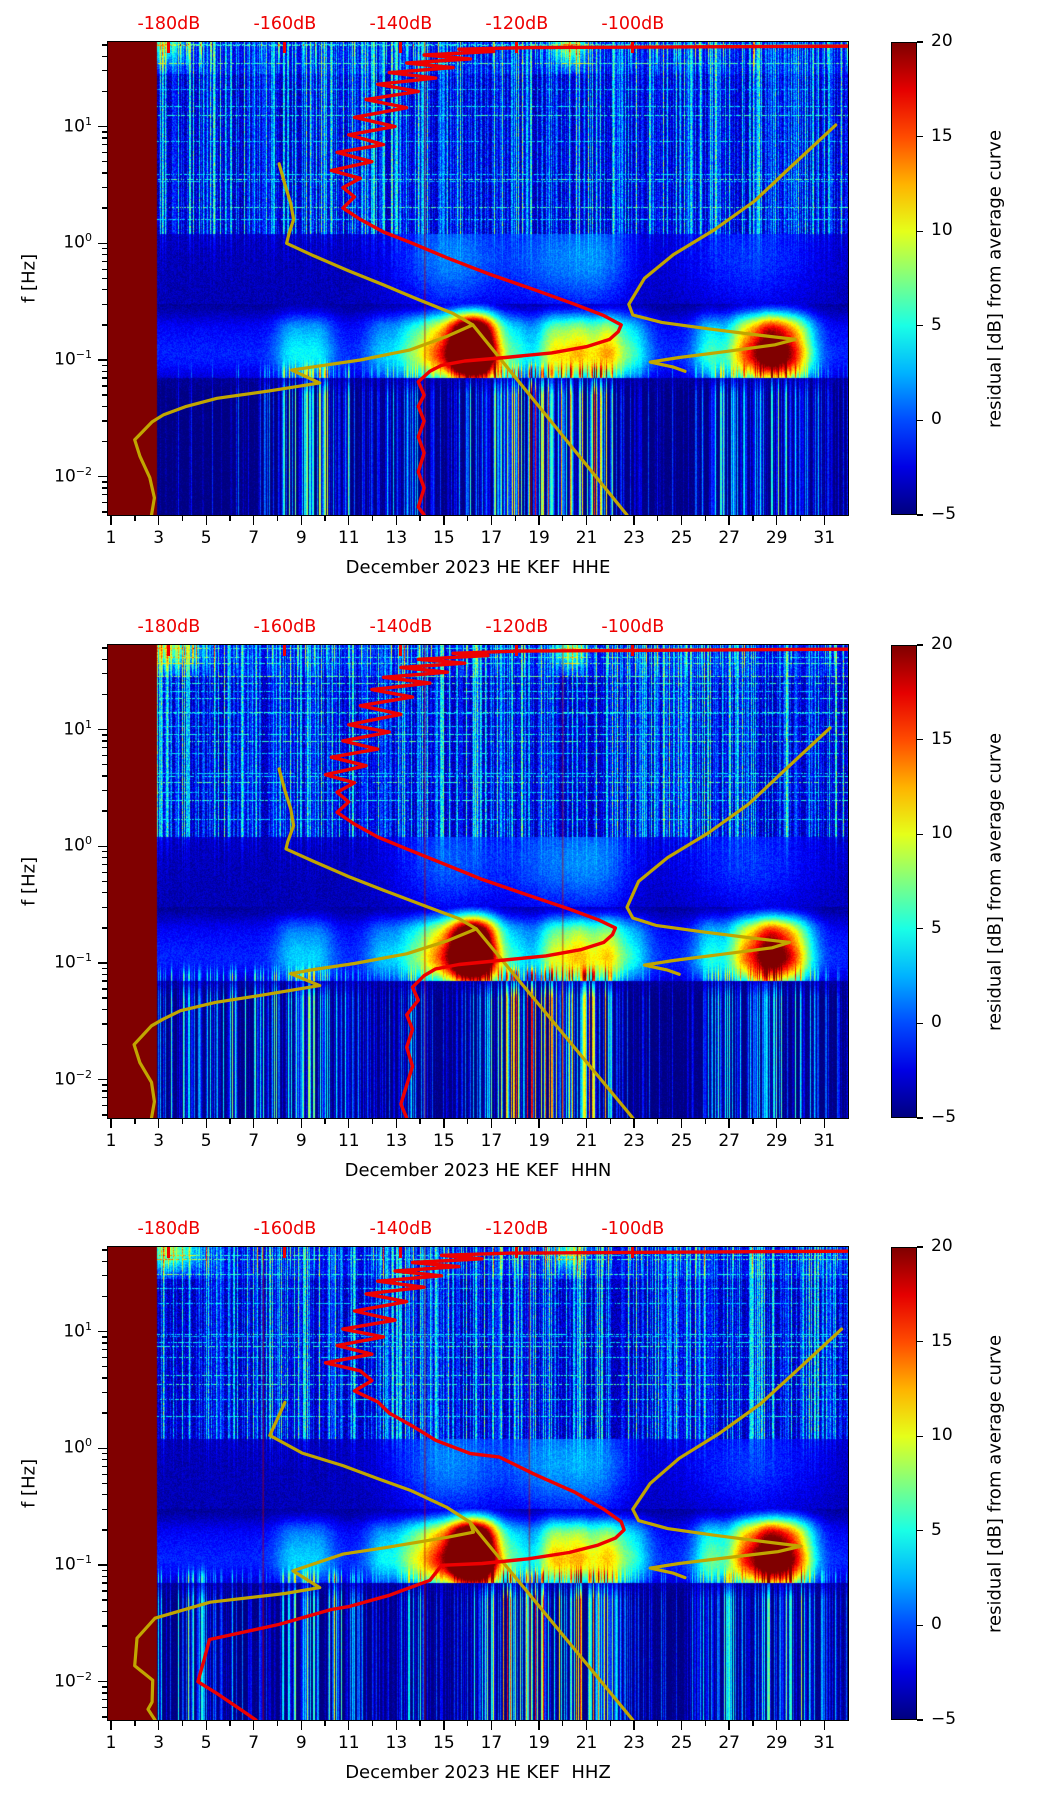 The width and height of the screenshot is (1052, 1807). I want to click on colorbar-tick-label: 5, so click(936, 927).